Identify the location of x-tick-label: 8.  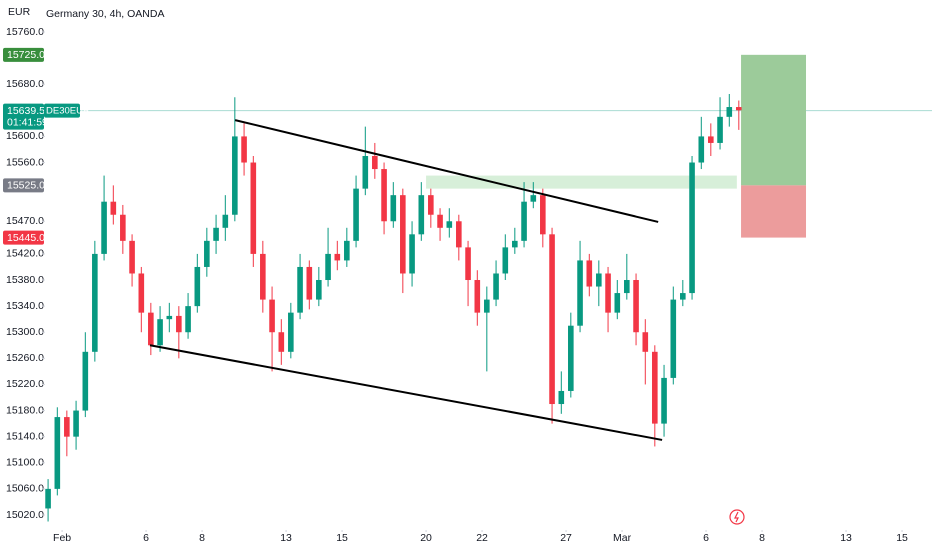
(762, 538).